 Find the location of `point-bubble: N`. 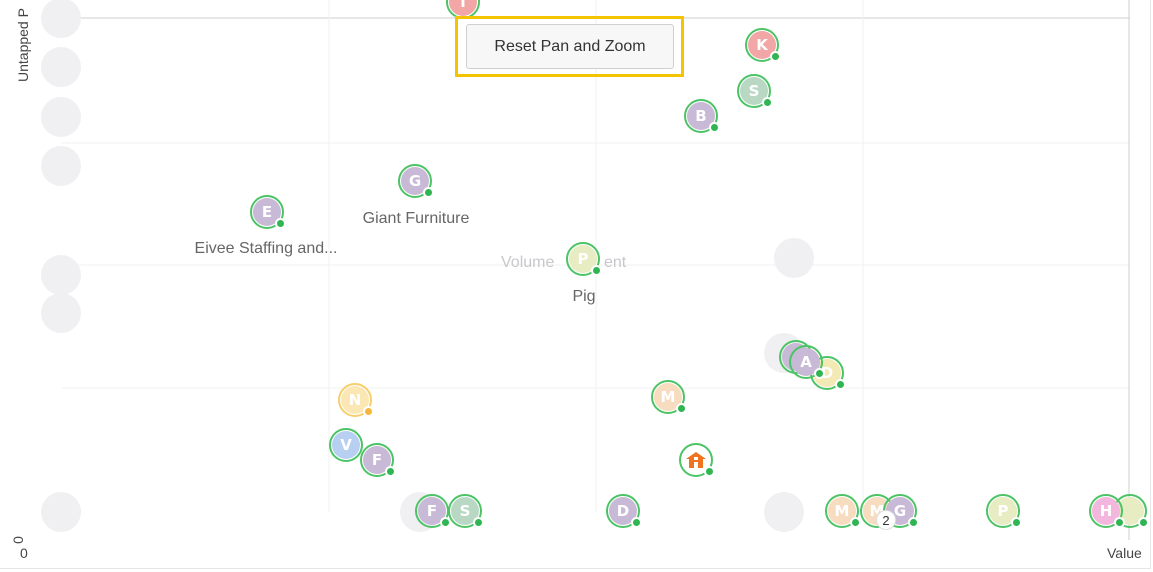

point-bubble: N is located at coordinates (356, 400).